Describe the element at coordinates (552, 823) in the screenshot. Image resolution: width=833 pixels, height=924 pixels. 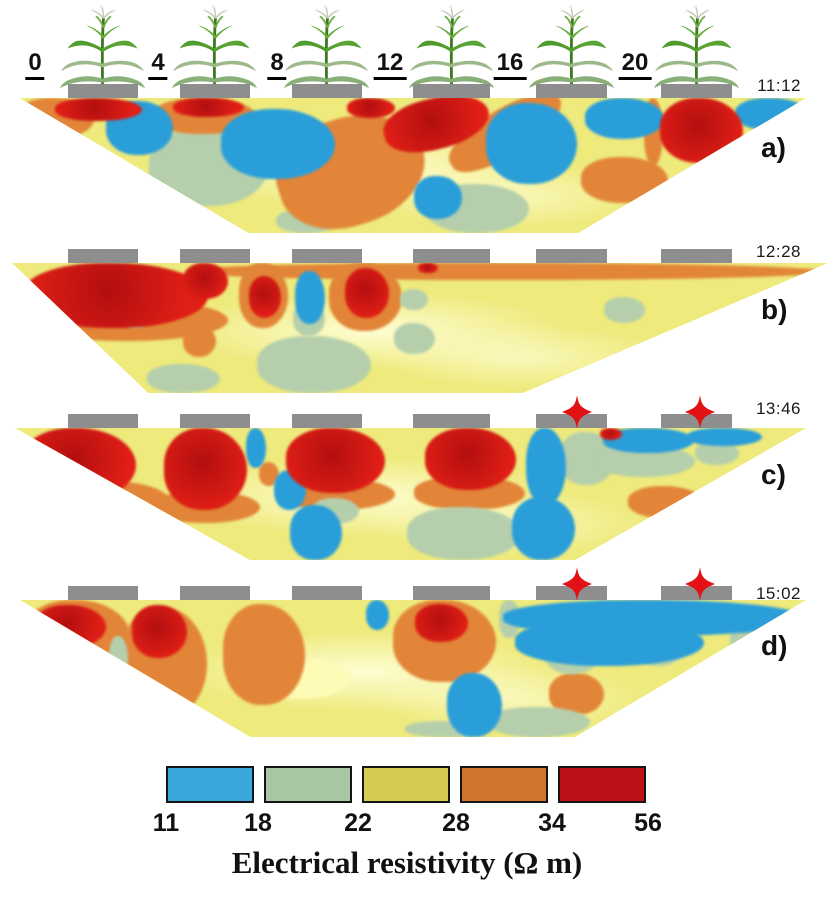
I see `legend-value-34: 34` at that location.